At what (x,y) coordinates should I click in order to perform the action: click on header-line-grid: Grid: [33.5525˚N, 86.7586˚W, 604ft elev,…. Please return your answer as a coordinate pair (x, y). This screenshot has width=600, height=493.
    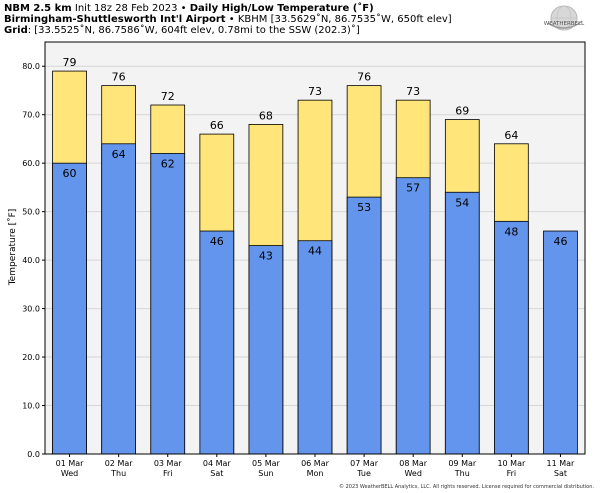
    Looking at the image, I should click on (182, 30).